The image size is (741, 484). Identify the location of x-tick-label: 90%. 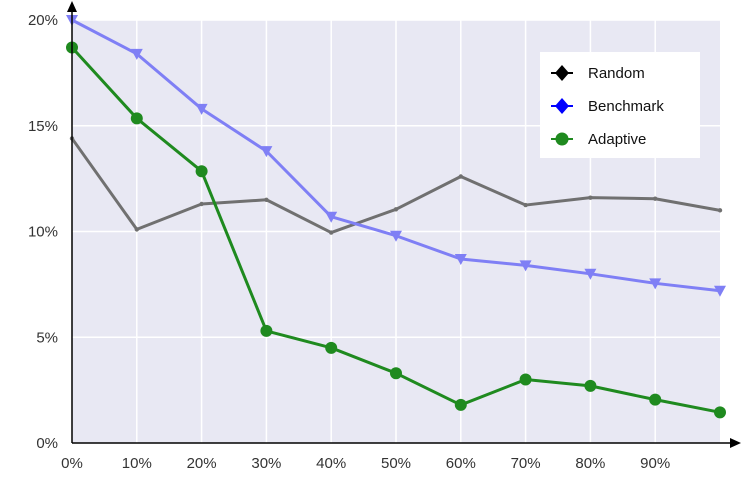
(655, 463).